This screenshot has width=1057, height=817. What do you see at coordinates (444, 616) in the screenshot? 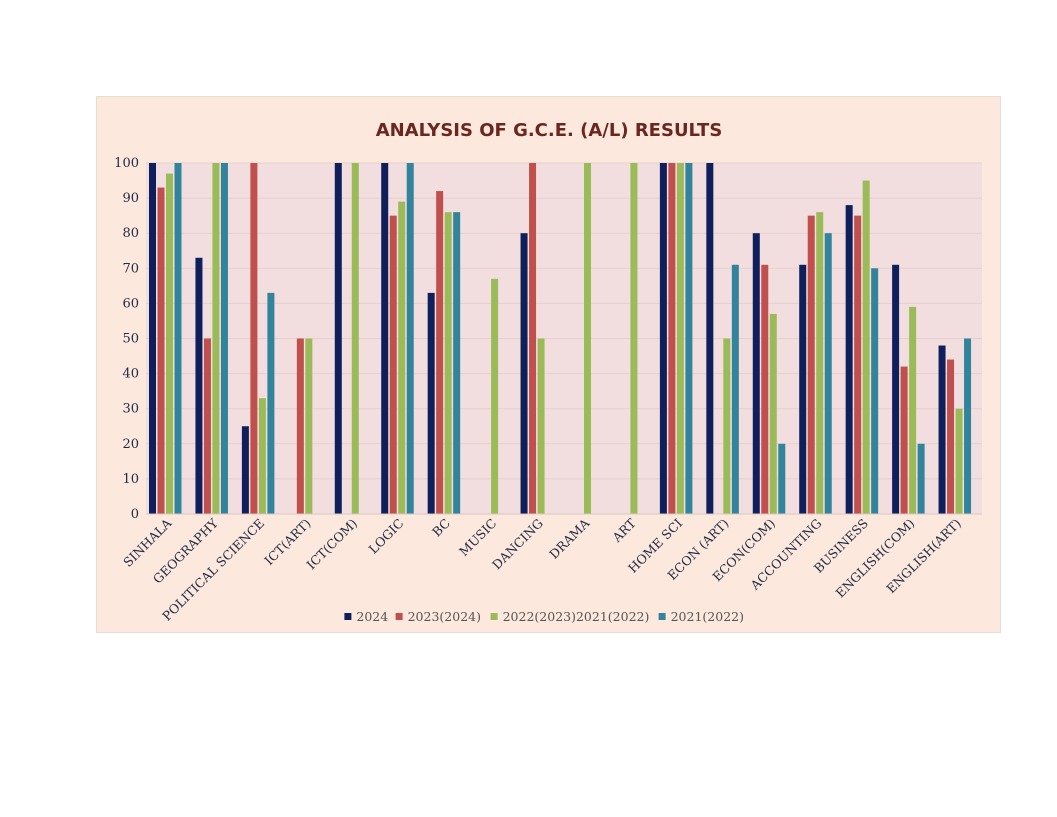
I see `legend-label: 2023(2024)` at bounding box center [444, 616].